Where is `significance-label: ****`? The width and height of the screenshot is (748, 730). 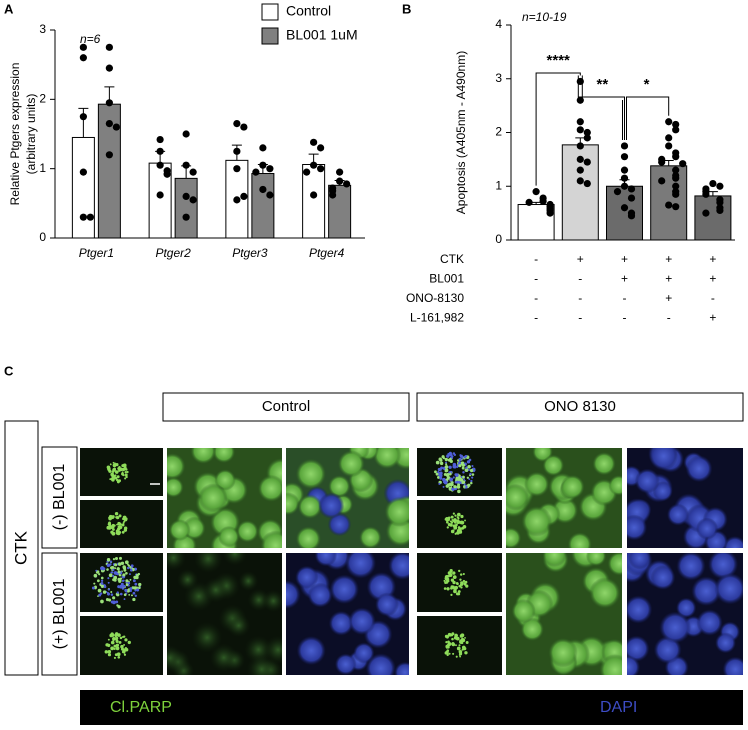
significance-label: **** is located at coordinates (559, 60).